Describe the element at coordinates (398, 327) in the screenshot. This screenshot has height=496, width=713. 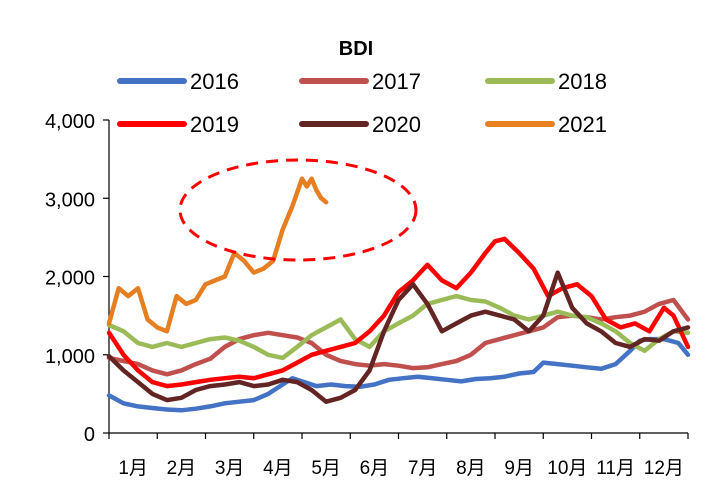
I see `series-line-2018` at that location.